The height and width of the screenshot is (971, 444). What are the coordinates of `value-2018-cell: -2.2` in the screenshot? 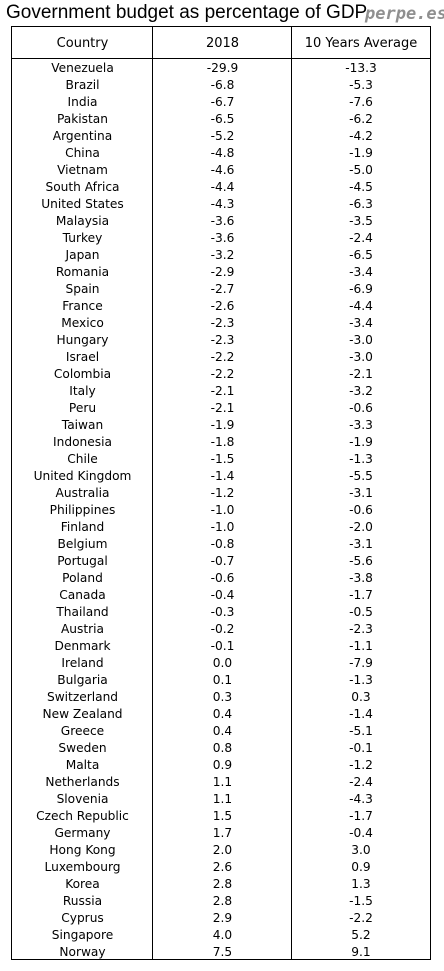 It's located at (222, 374).